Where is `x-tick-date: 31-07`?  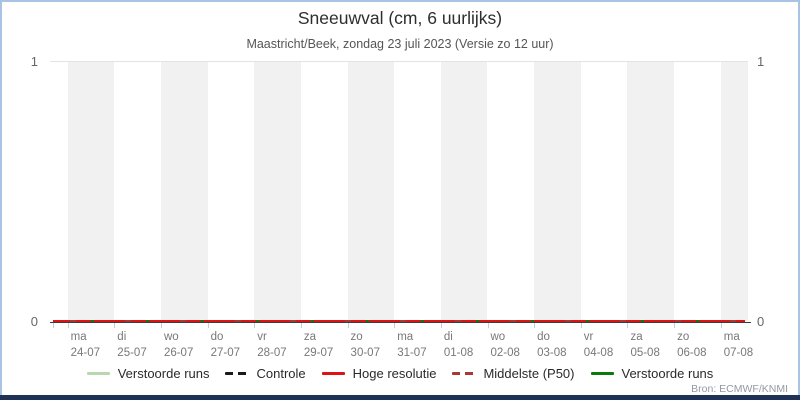
x-tick-date: 31-07 is located at coordinates (412, 352).